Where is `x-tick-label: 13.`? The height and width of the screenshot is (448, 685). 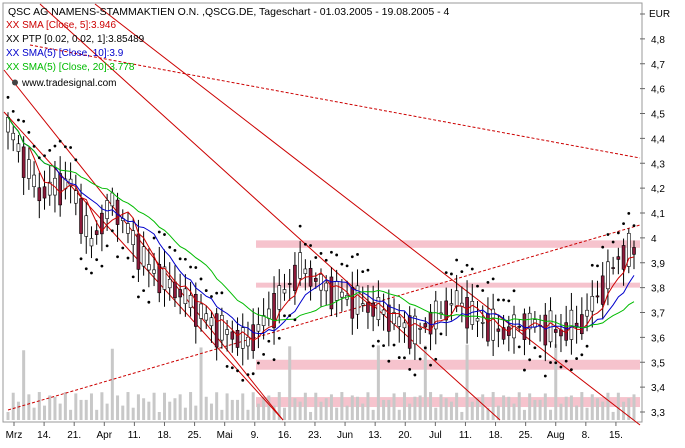 x-tick-label: 13. is located at coordinates (375, 435).